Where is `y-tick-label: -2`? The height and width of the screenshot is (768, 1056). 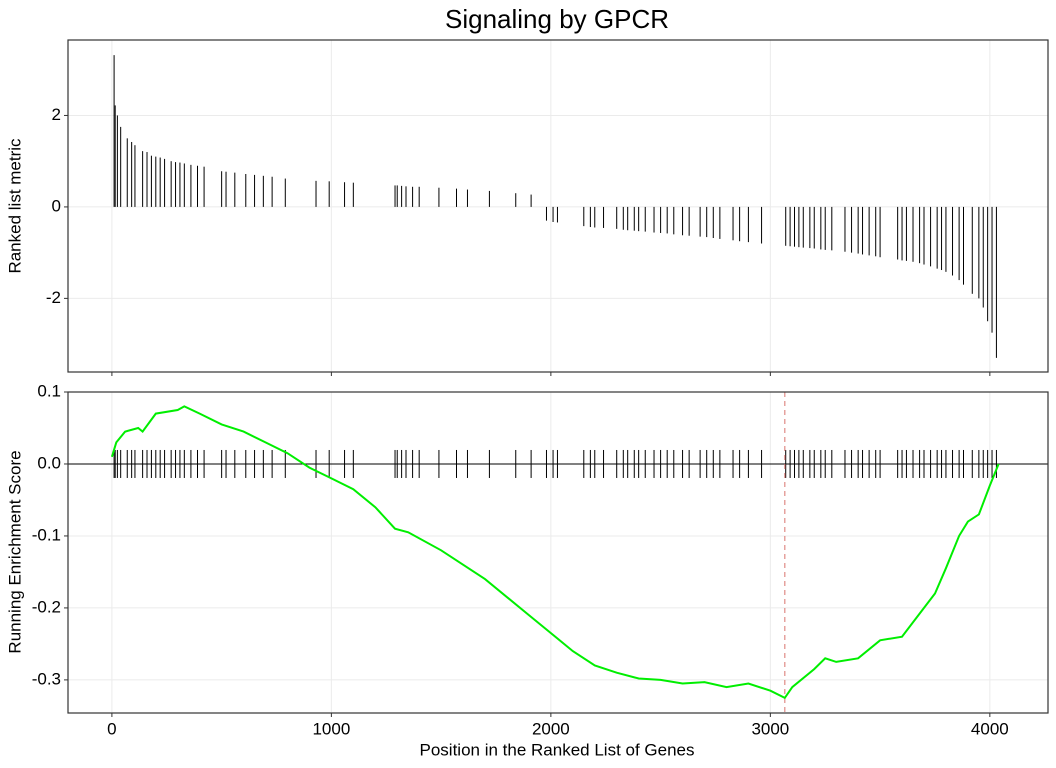
y-tick-label: -2 is located at coordinates (53, 297).